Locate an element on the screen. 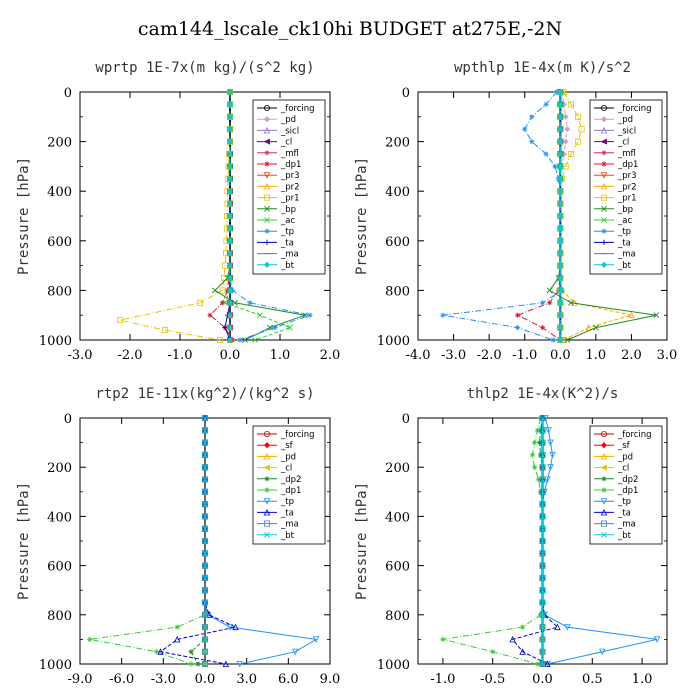 Image resolution: width=700 pixels, height=700 pixels. legend-label: _pr2 is located at coordinates (290, 187).